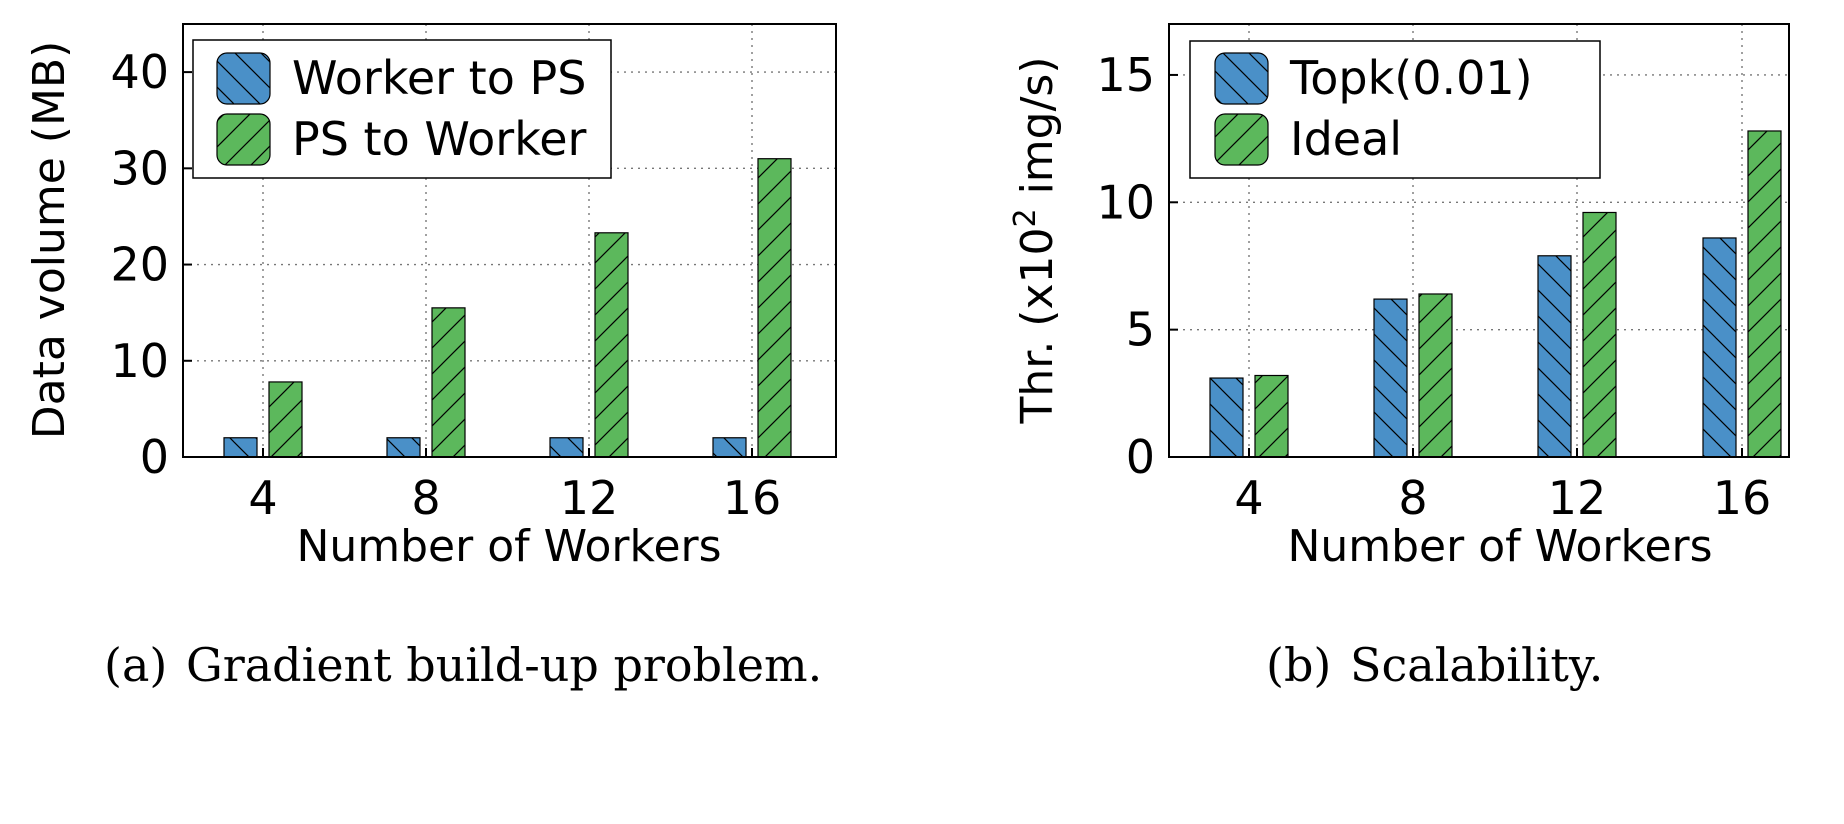 This screenshot has height=824, width=1844. Describe the element at coordinates (504, 665) in the screenshot. I see `chart-a-caption: Gradient build-up problem.` at that location.